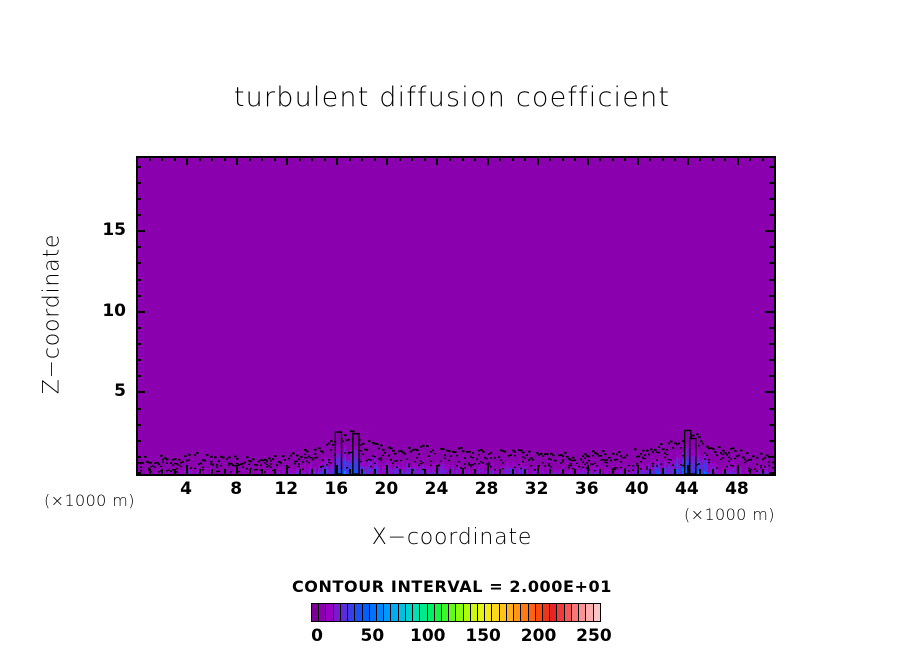 This screenshot has height=654, width=904. Describe the element at coordinates (461, 640) in the screenshot. I see `colorbar-tick-labels: 0 50 100 150 200 250` at that location.